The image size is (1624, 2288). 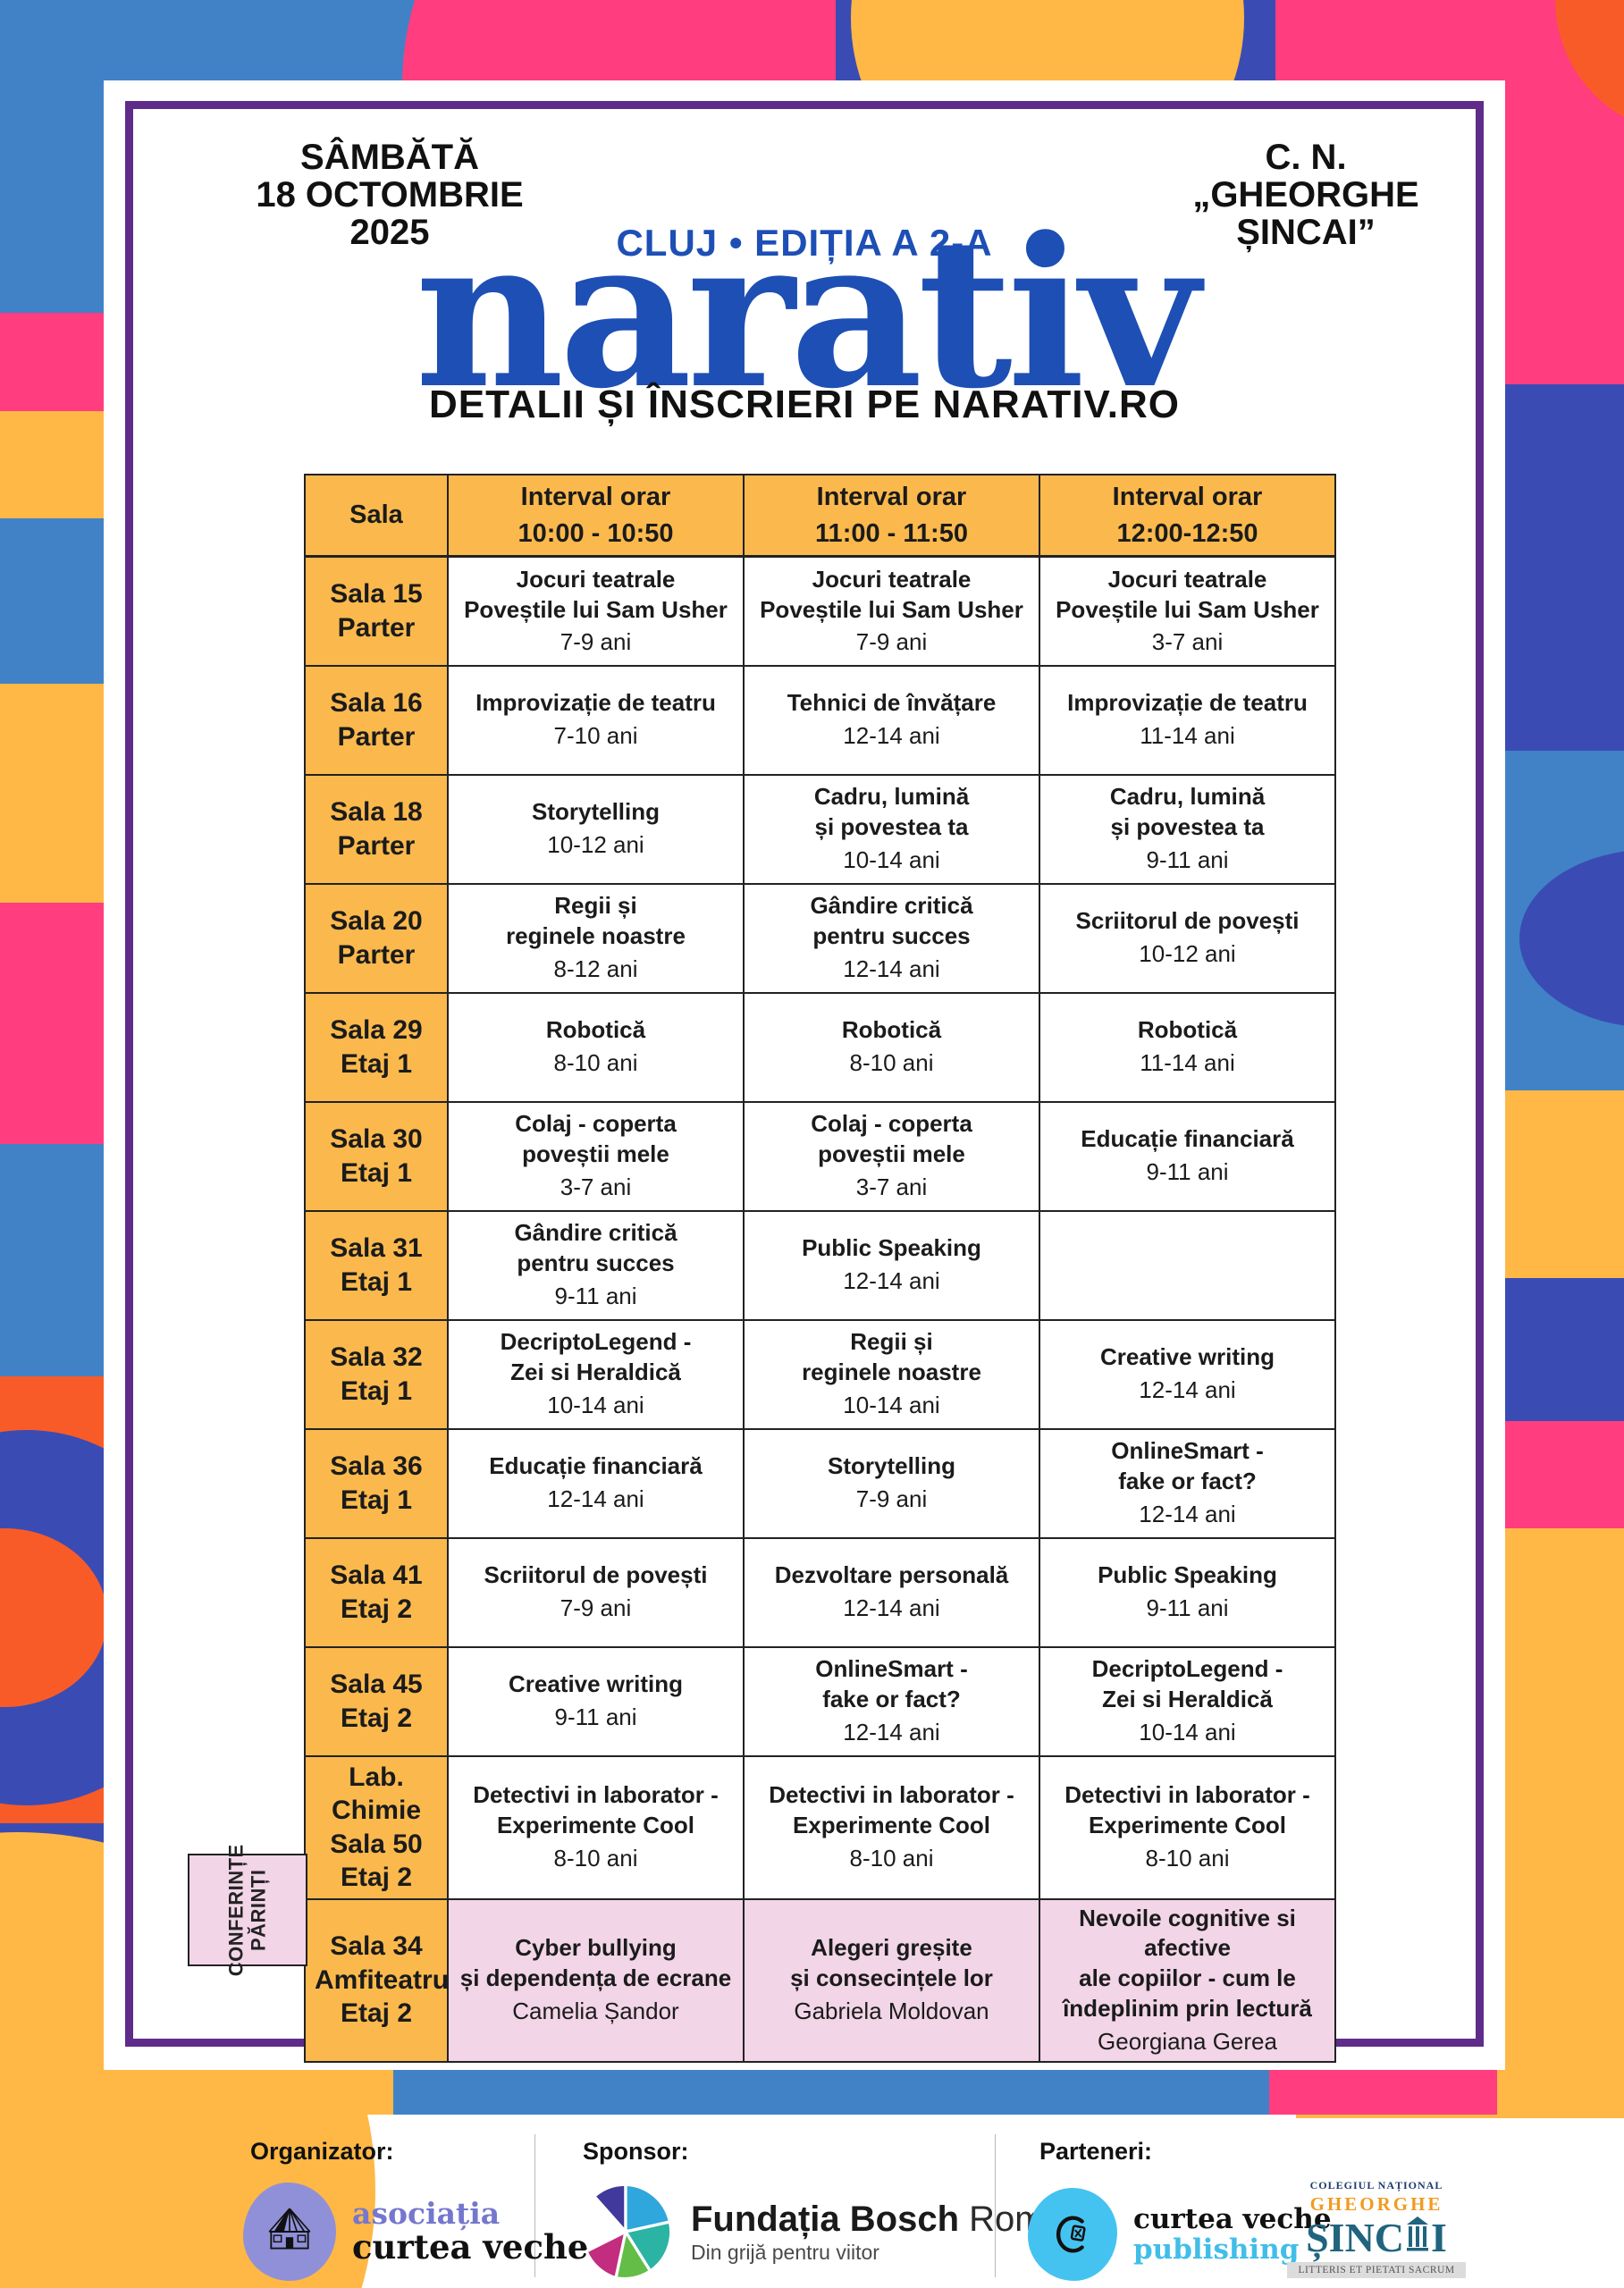 What do you see at coordinates (891, 1265) in the screenshot?
I see `workshop-cell: Public Speaking 12-14 ani` at bounding box center [891, 1265].